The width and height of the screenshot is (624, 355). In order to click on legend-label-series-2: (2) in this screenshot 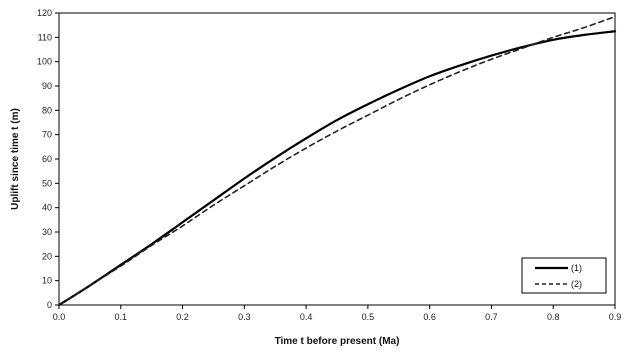, I will do `click(576, 284)`.